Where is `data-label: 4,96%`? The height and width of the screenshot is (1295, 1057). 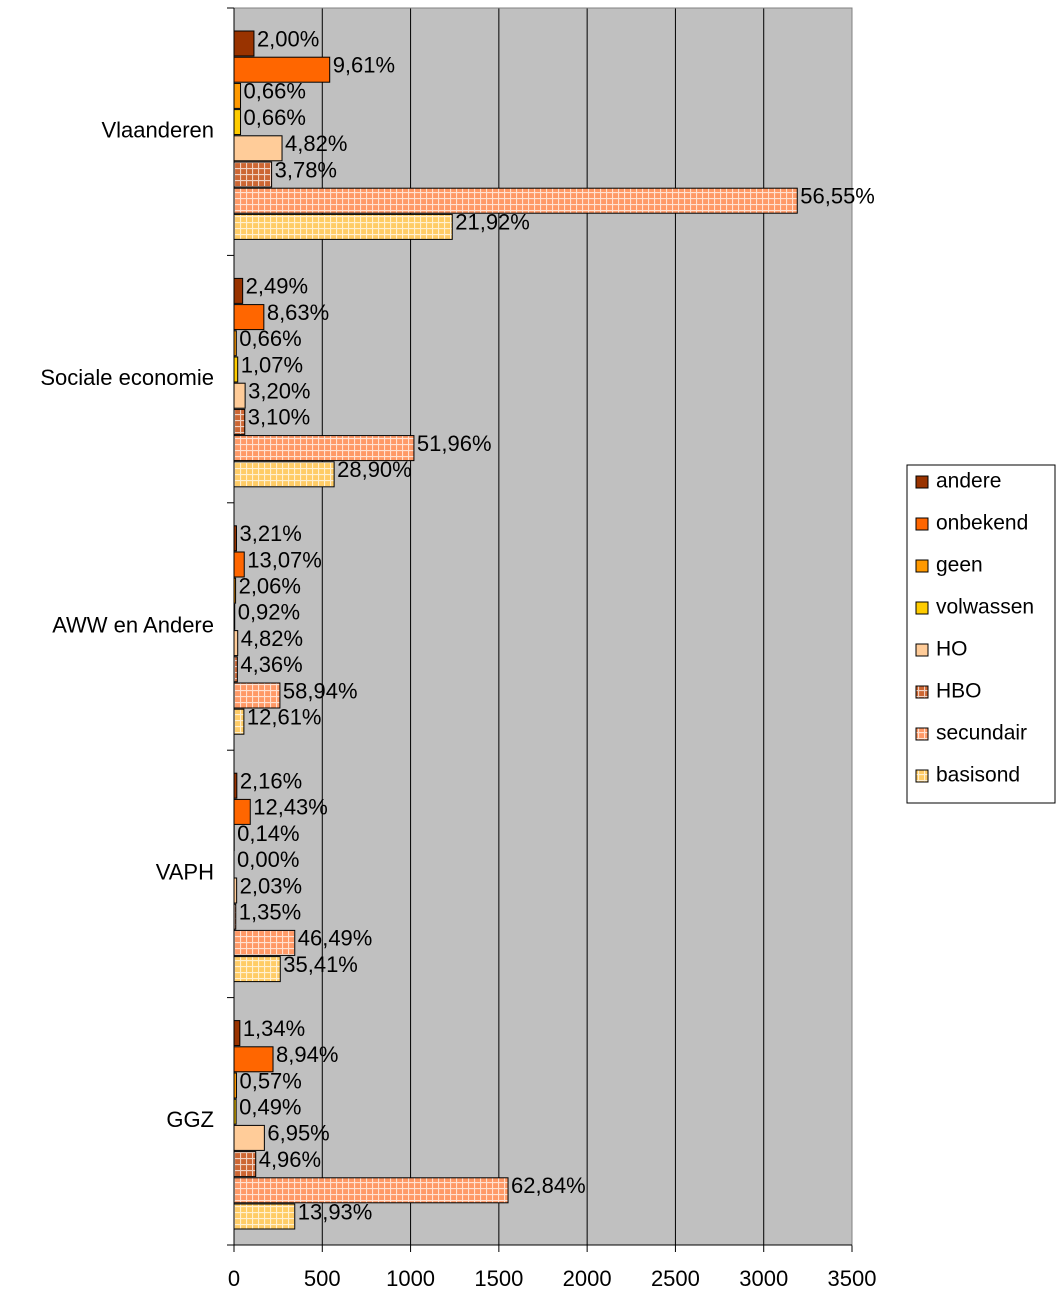 data-label: 4,96% is located at coordinates (290, 1159).